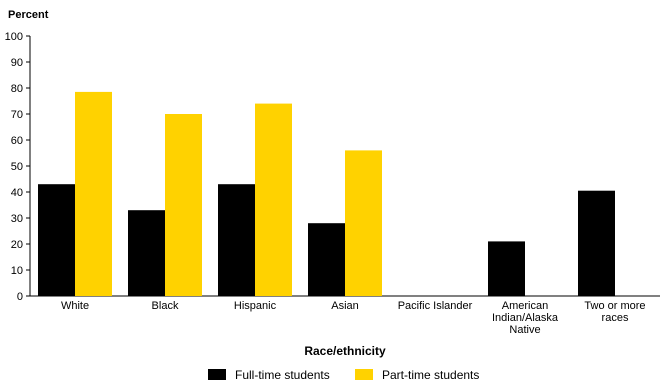 The width and height of the screenshot is (670, 383). Describe the element at coordinates (614, 306) in the screenshot. I see `category-label: Two or more` at that location.